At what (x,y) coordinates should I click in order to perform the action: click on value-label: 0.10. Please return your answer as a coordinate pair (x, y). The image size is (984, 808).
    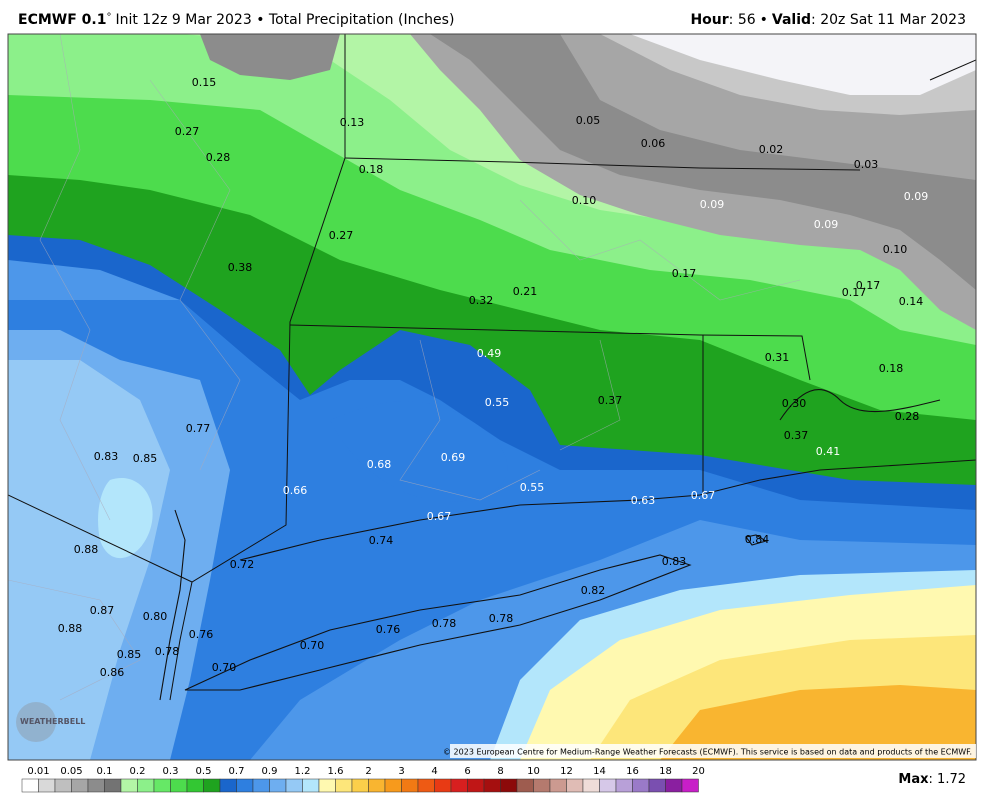
    Looking at the image, I should click on (895, 249).